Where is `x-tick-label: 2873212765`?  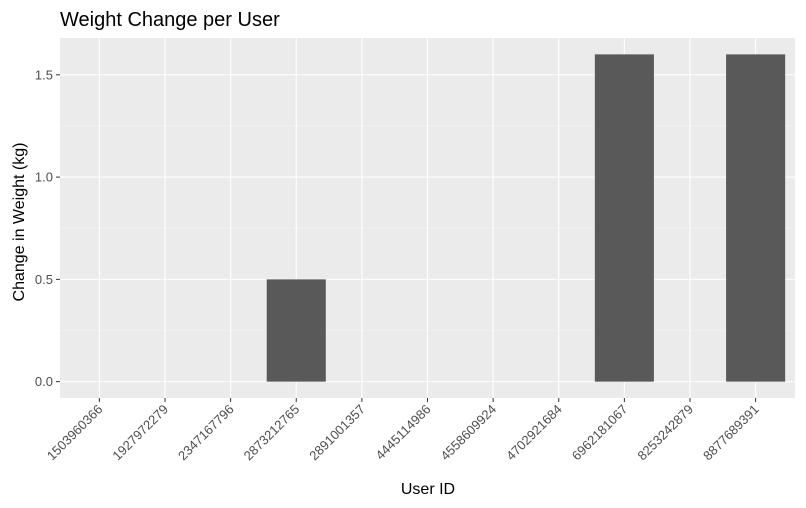 x-tick-label: 2873212765 is located at coordinates (272, 433).